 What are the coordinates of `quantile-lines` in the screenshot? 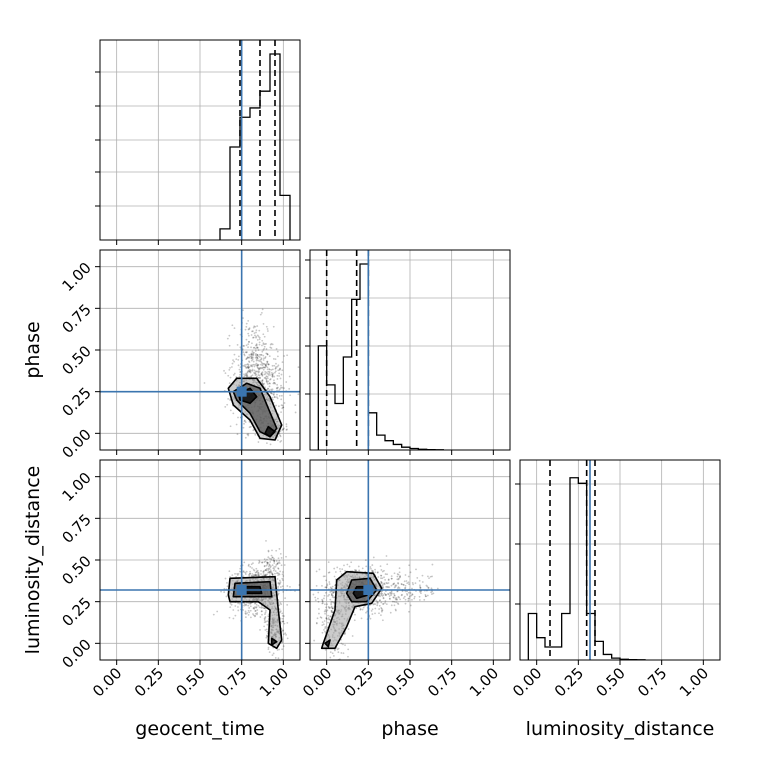 It's located at (572, 560).